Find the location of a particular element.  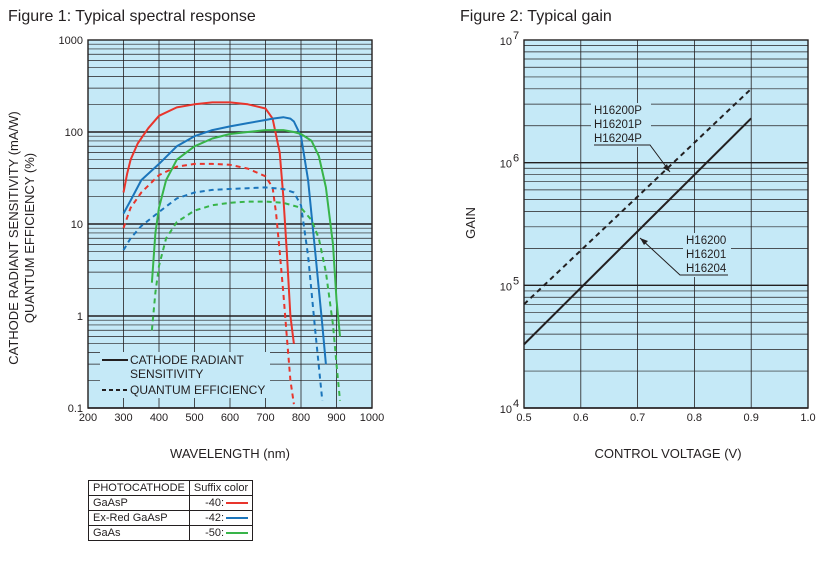

annotation-dashed-2: H16201P is located at coordinates (618, 125).